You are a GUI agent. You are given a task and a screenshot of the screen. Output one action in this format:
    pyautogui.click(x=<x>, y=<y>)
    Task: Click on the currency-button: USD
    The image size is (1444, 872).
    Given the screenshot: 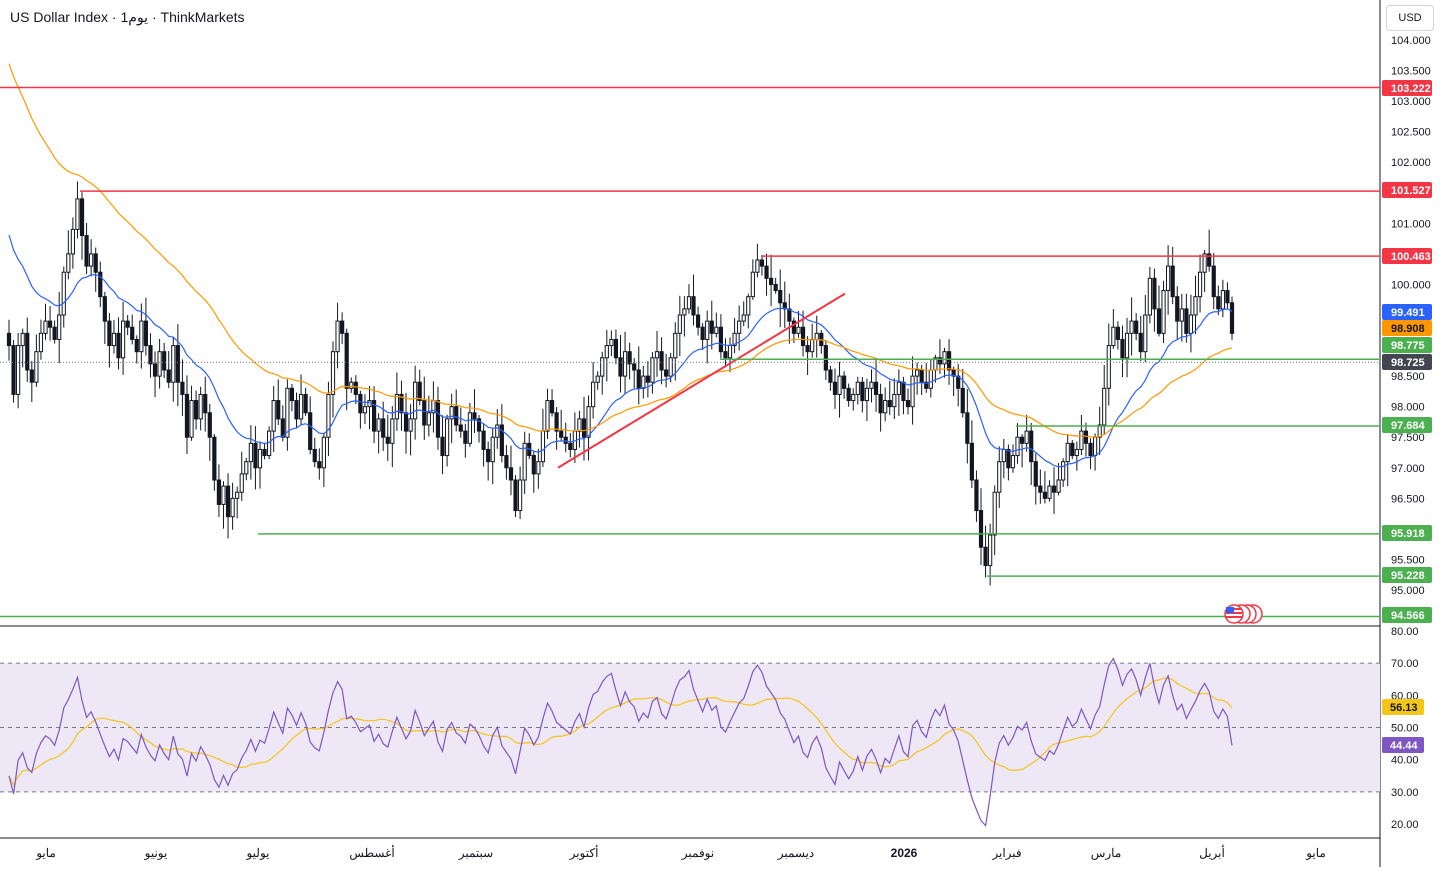 What is the action you would take?
    pyautogui.click(x=1410, y=18)
    